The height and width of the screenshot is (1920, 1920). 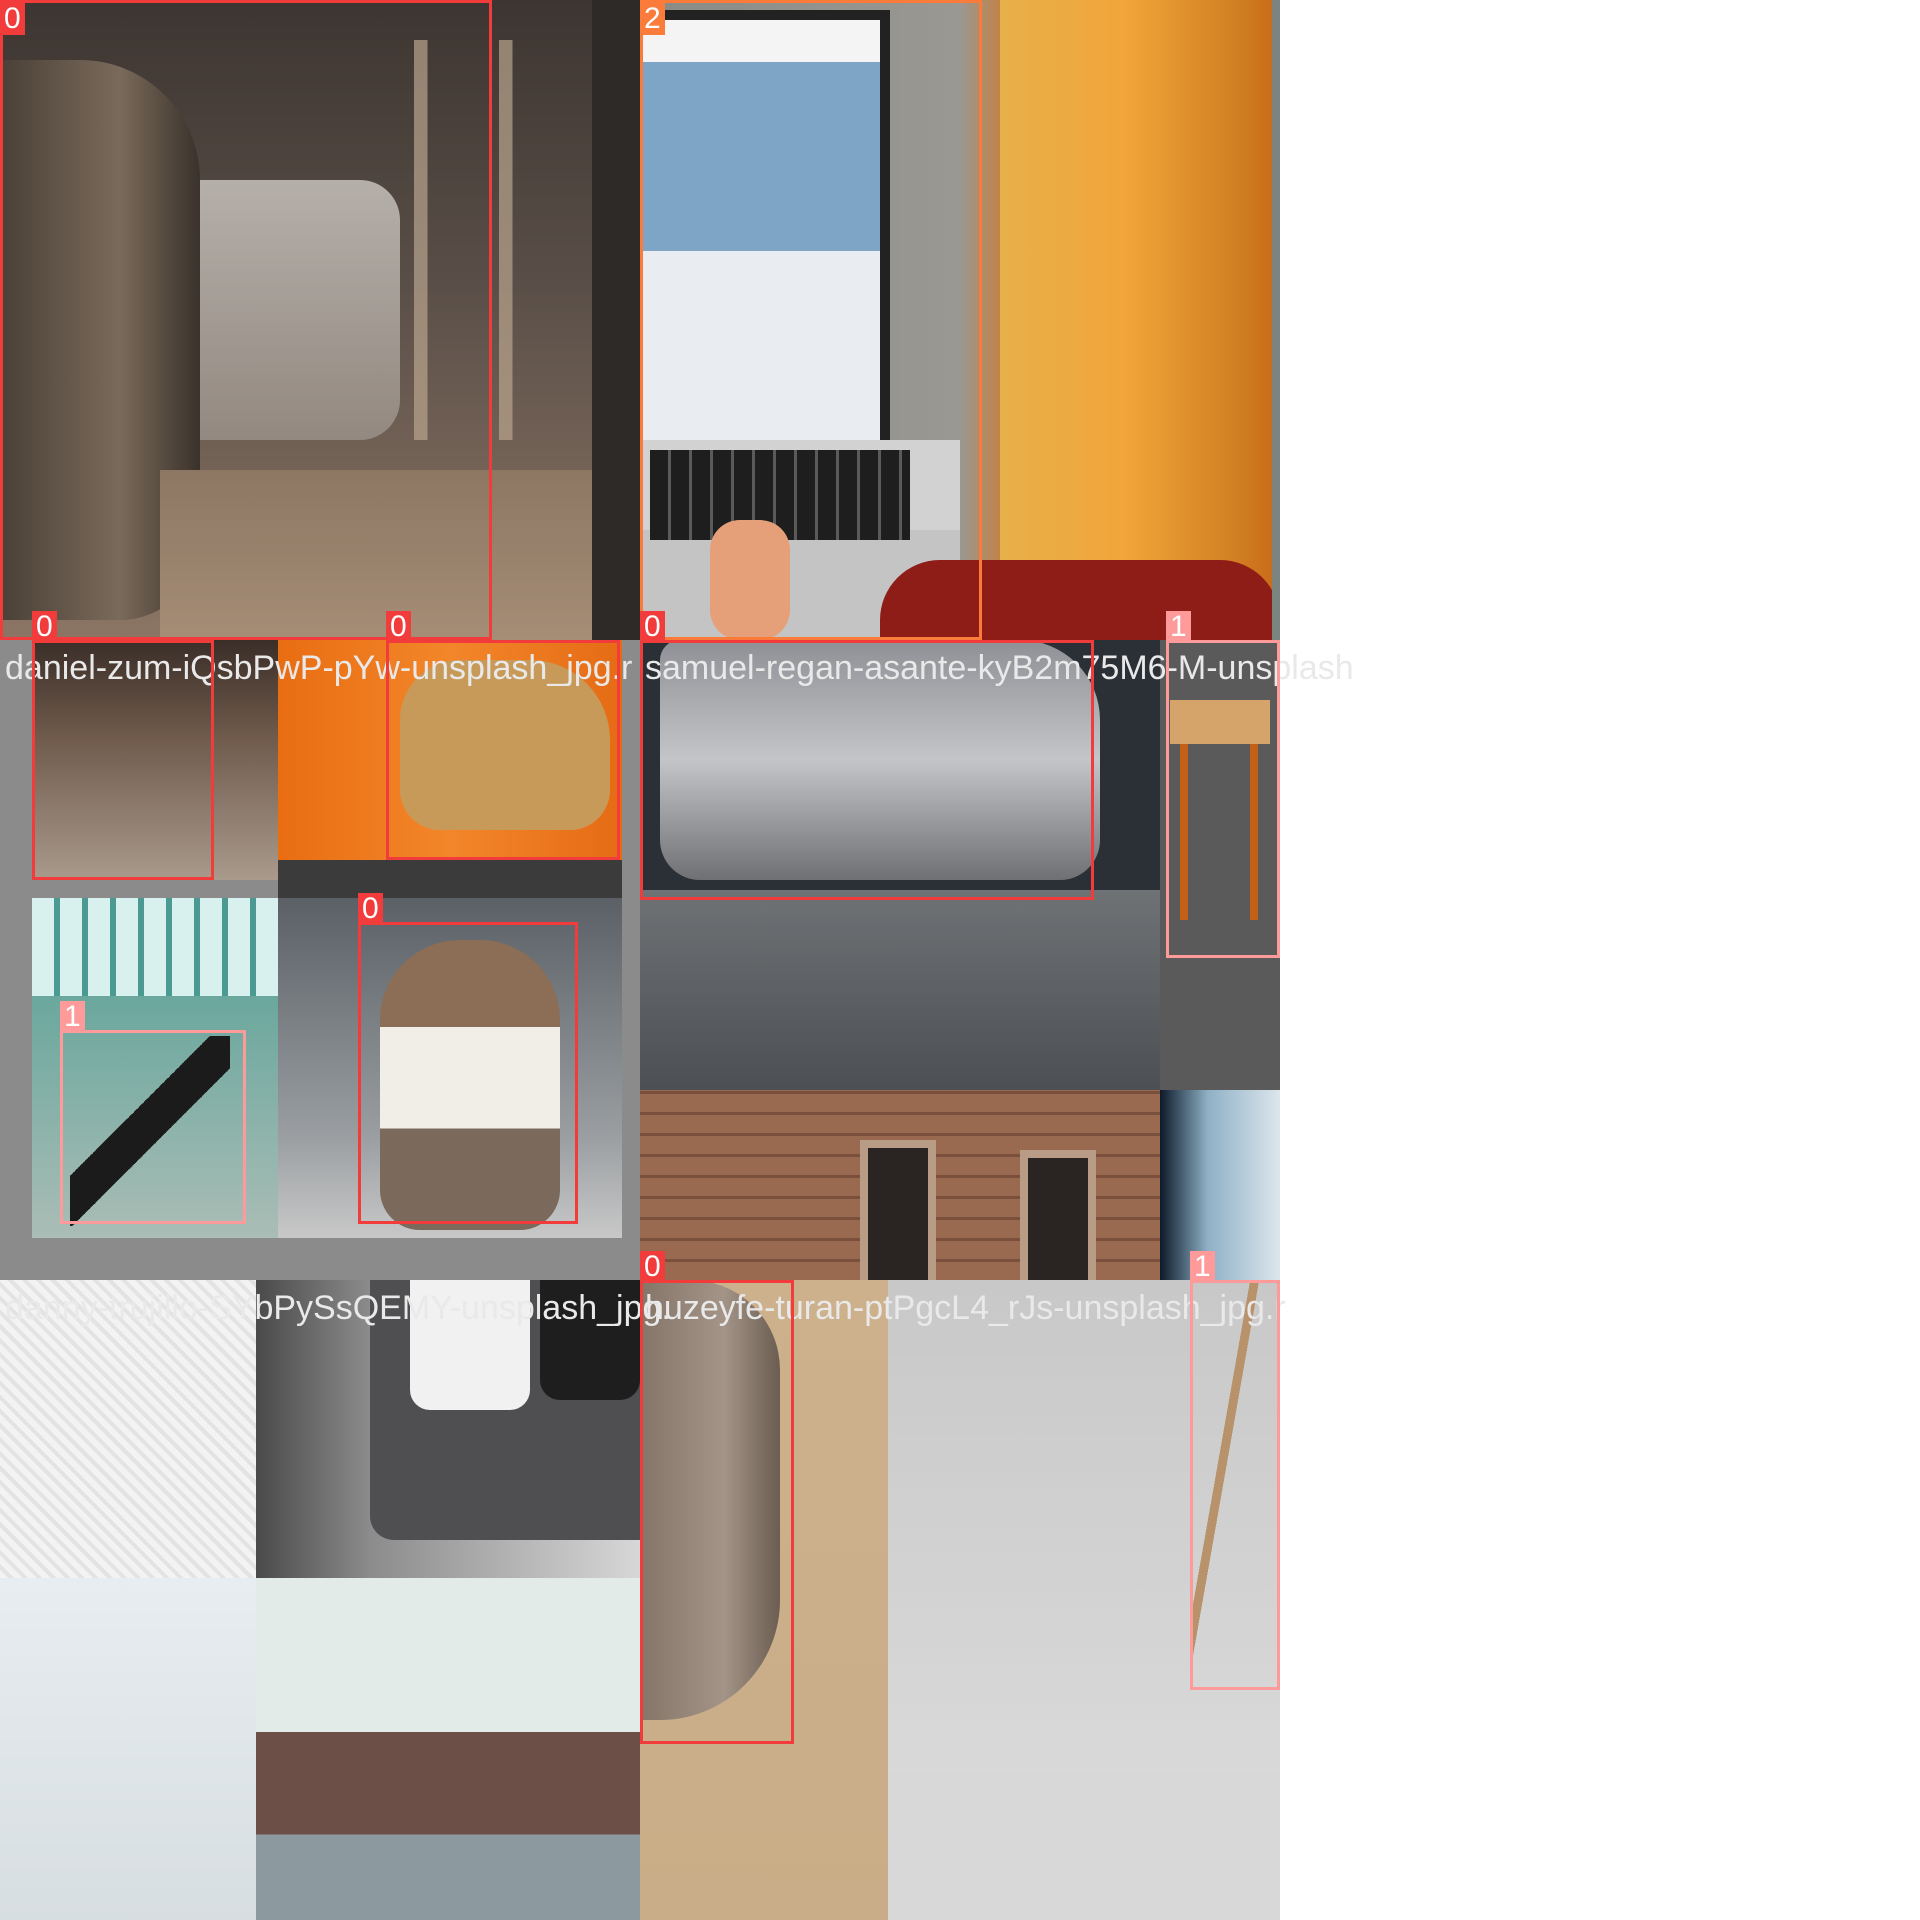 What do you see at coordinates (1084, 1846) in the screenshot?
I see `grey-floor` at bounding box center [1084, 1846].